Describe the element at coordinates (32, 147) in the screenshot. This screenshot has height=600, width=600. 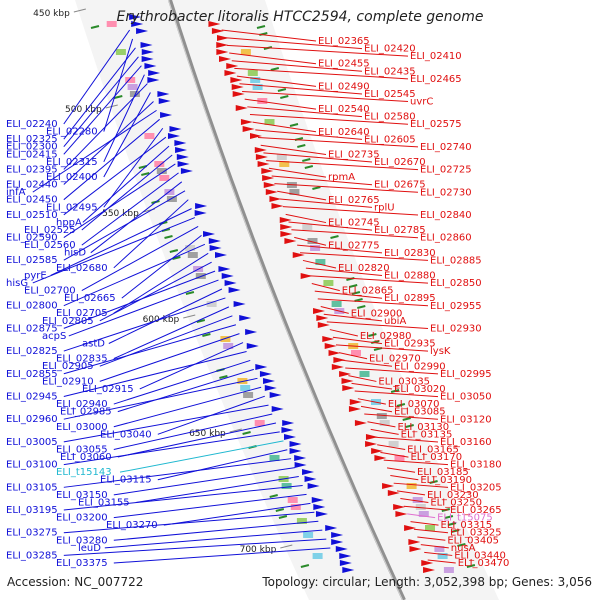
I see `left-gene-label: ELI_02300` at that location.